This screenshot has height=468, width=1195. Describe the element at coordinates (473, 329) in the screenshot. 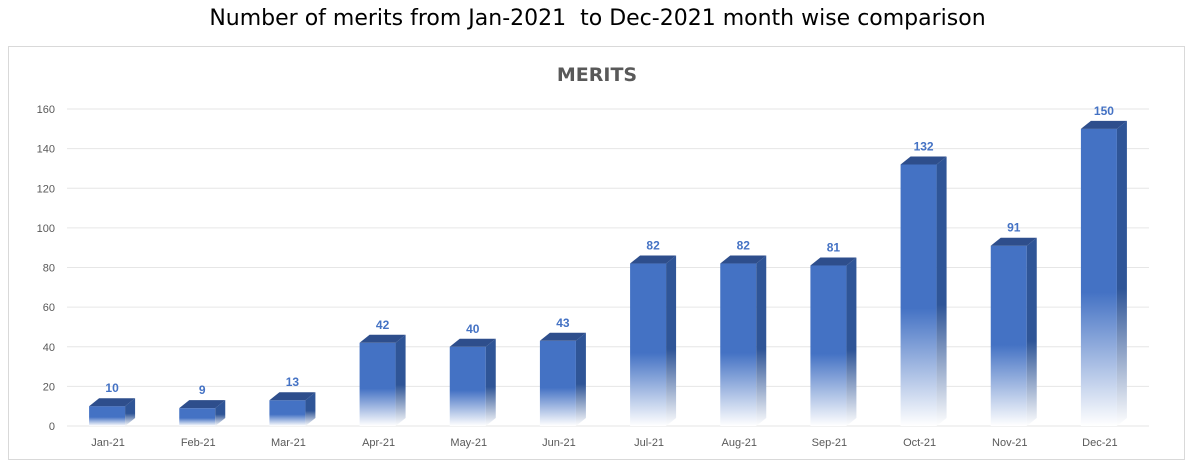

I see `data-label: 40` at that location.